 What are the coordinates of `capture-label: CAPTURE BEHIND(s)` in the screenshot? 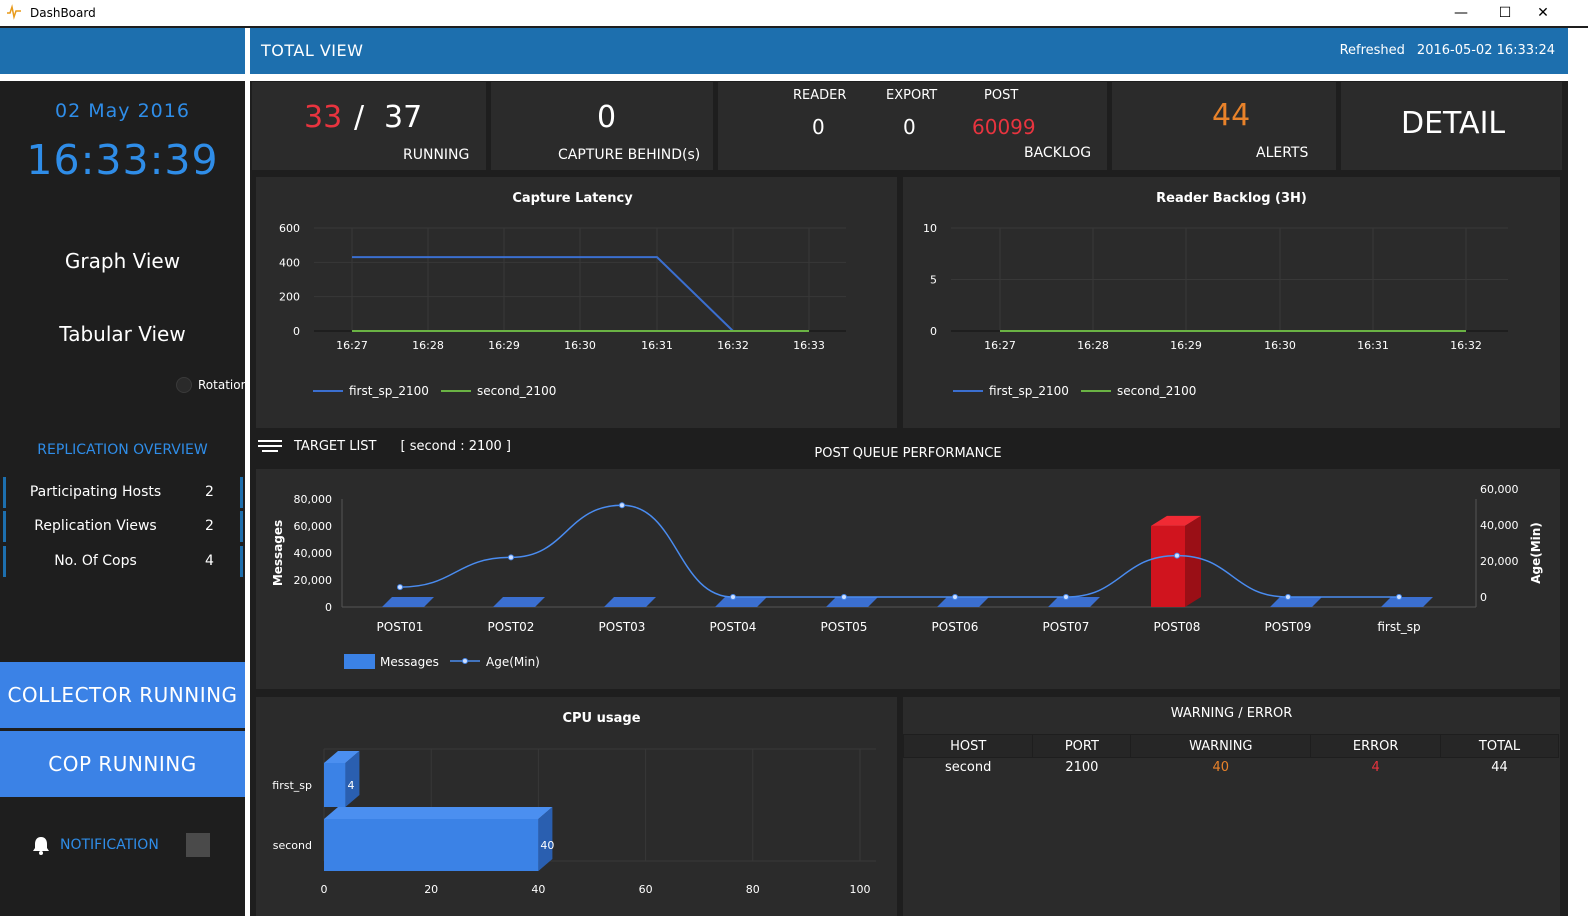 It's located at (629, 155).